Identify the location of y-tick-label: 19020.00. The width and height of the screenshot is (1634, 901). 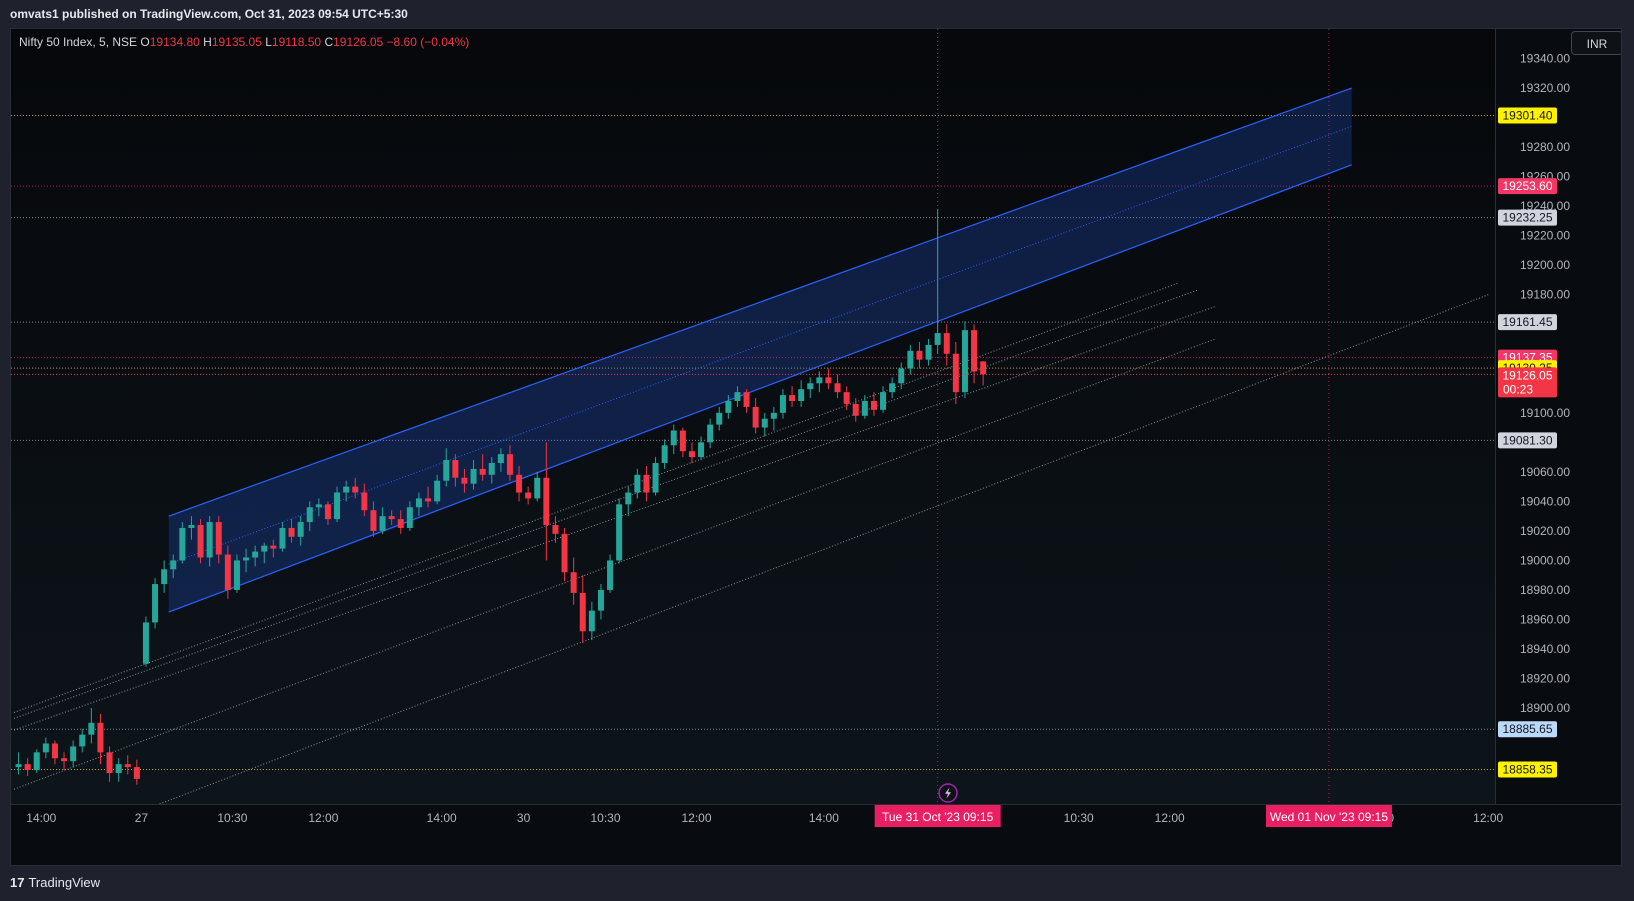
(1545, 531).